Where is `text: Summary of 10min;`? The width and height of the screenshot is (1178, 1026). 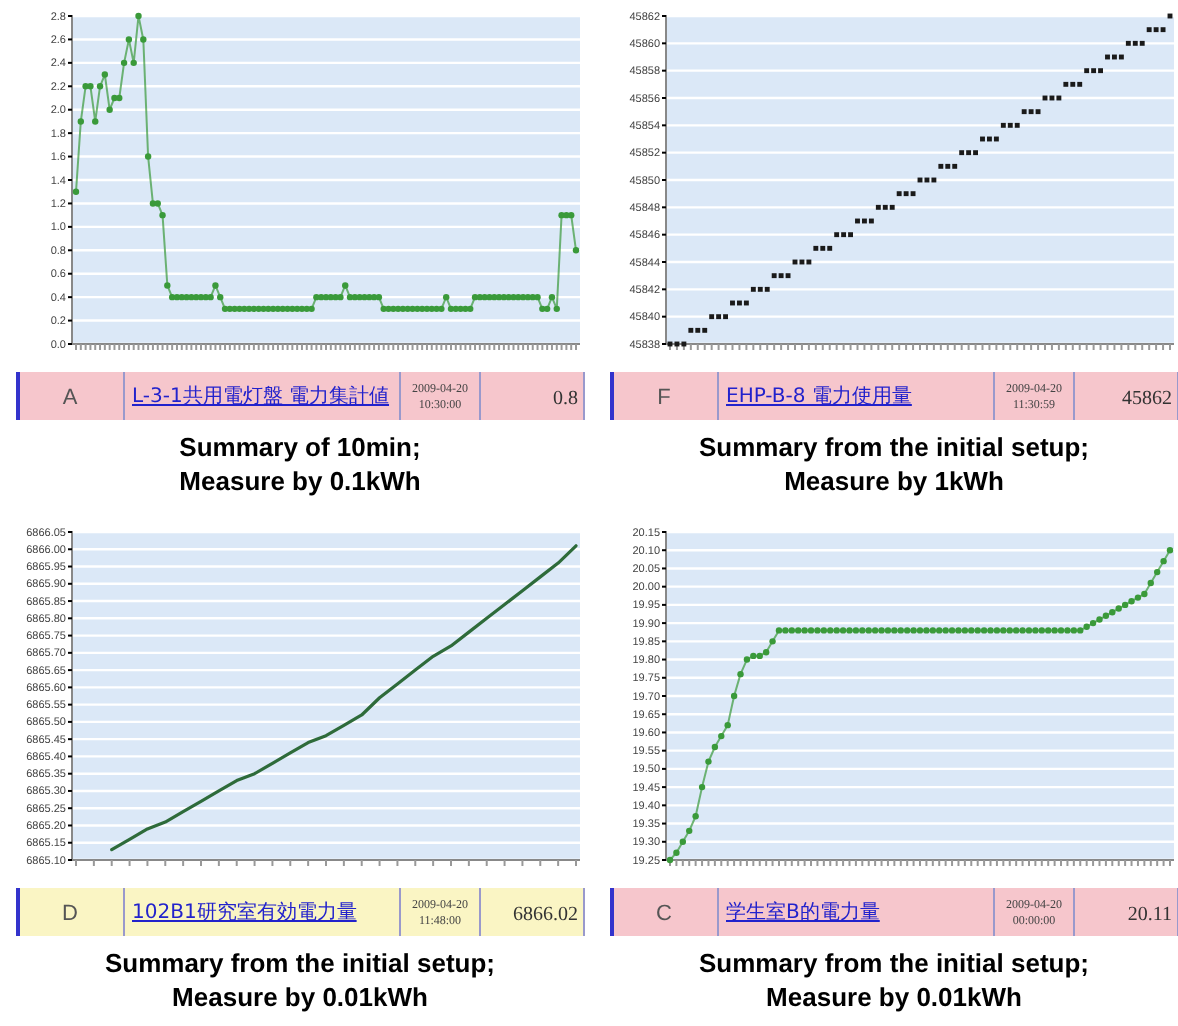
text: Summary of 10min; is located at coordinates (300, 447).